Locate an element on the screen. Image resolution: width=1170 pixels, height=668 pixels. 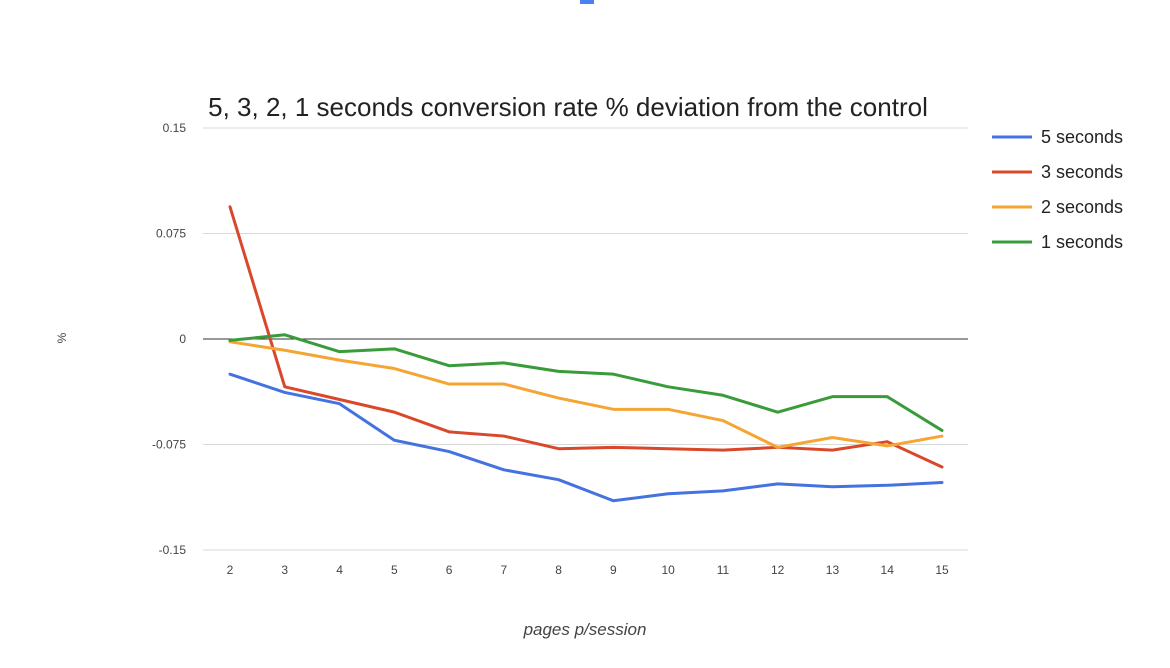
y-tick-label: 0.075 is located at coordinates (171, 234).